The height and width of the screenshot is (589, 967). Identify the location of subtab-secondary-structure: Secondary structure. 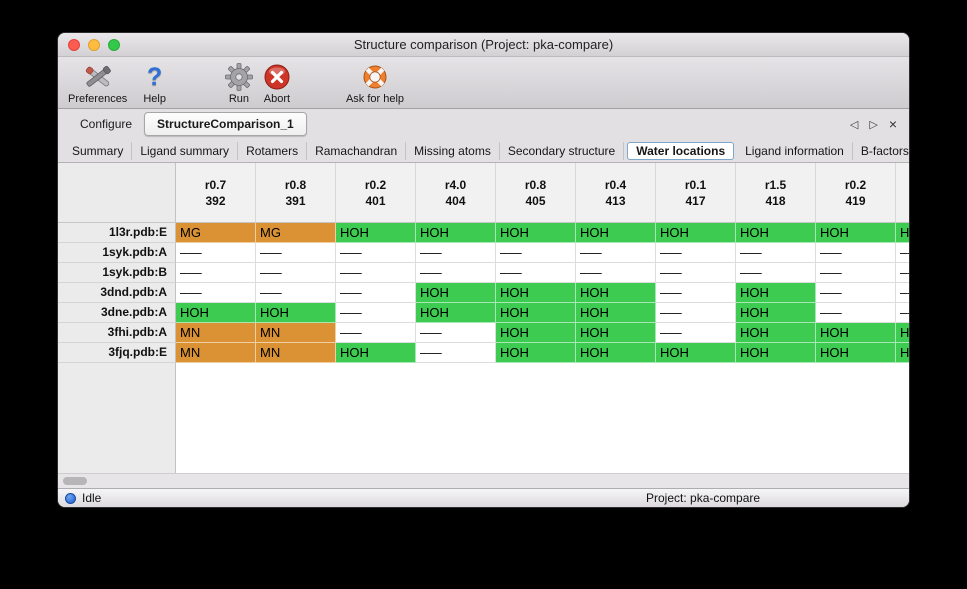
(562, 150).